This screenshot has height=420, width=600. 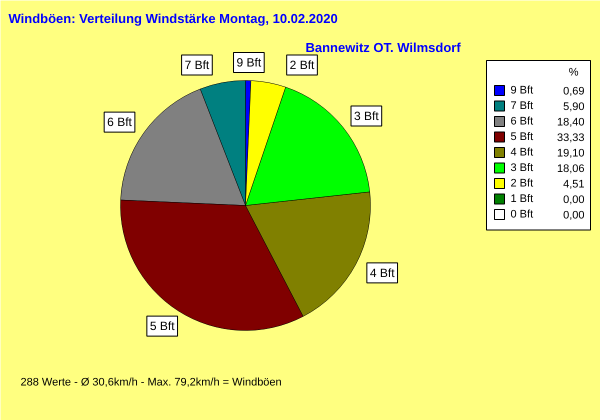 What do you see at coordinates (383, 273) in the screenshot?
I see `slice-label: 4 Bft` at bounding box center [383, 273].